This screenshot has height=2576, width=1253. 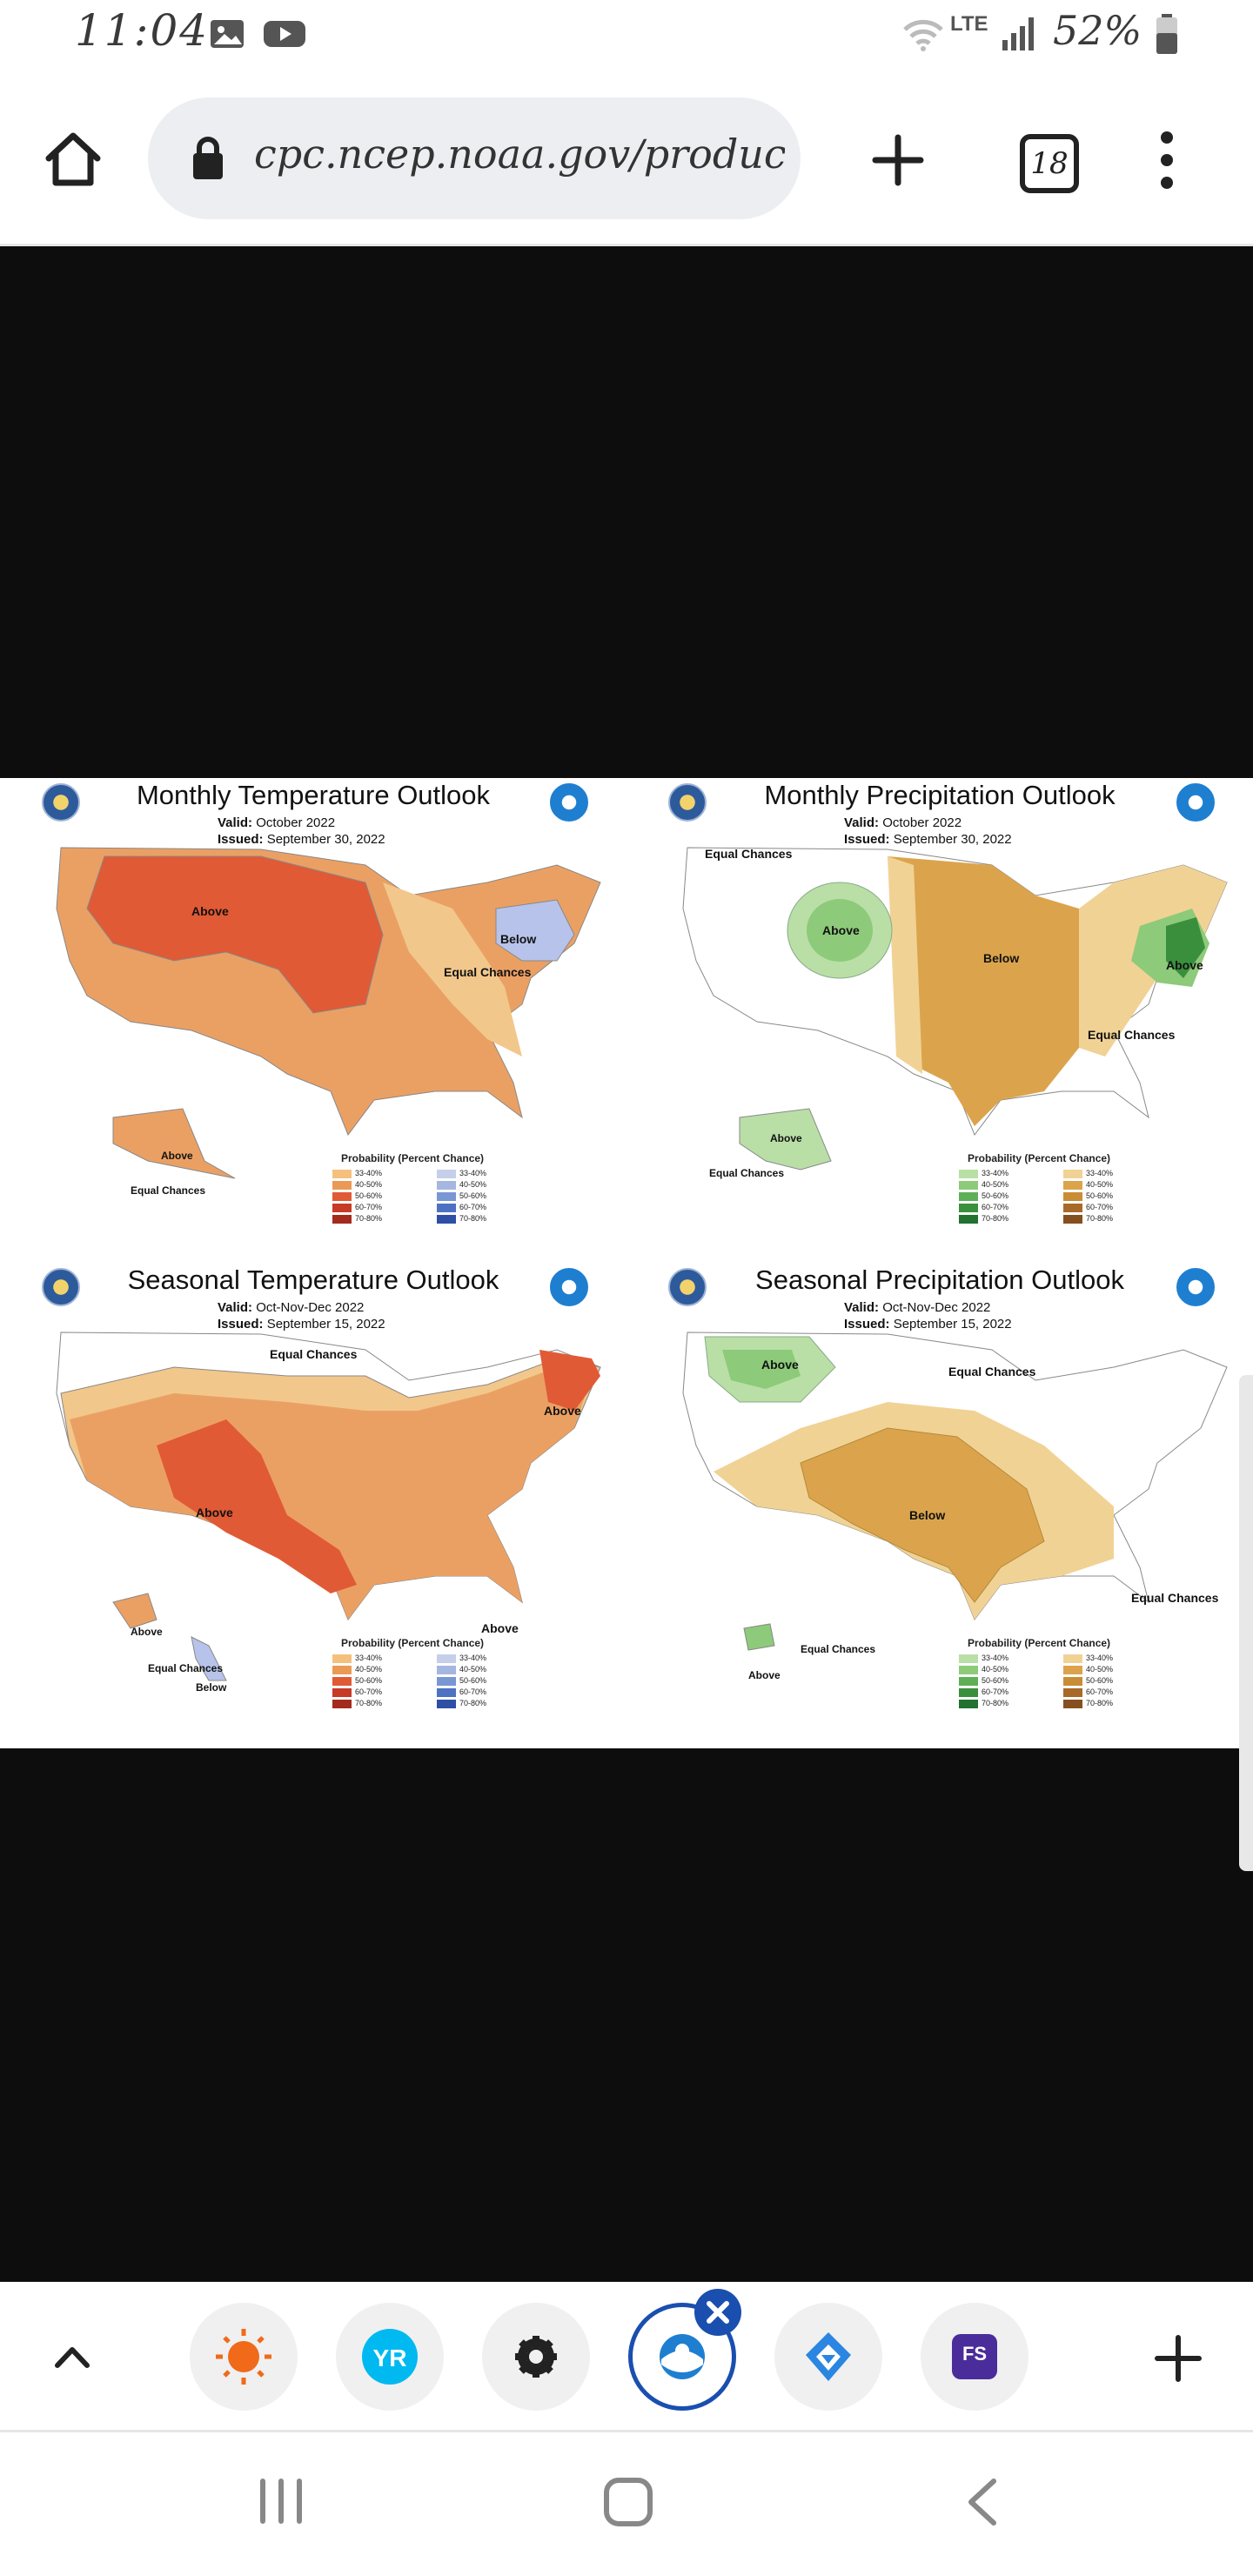 I want to click on close-tab-icon, so click(x=717, y=2312).